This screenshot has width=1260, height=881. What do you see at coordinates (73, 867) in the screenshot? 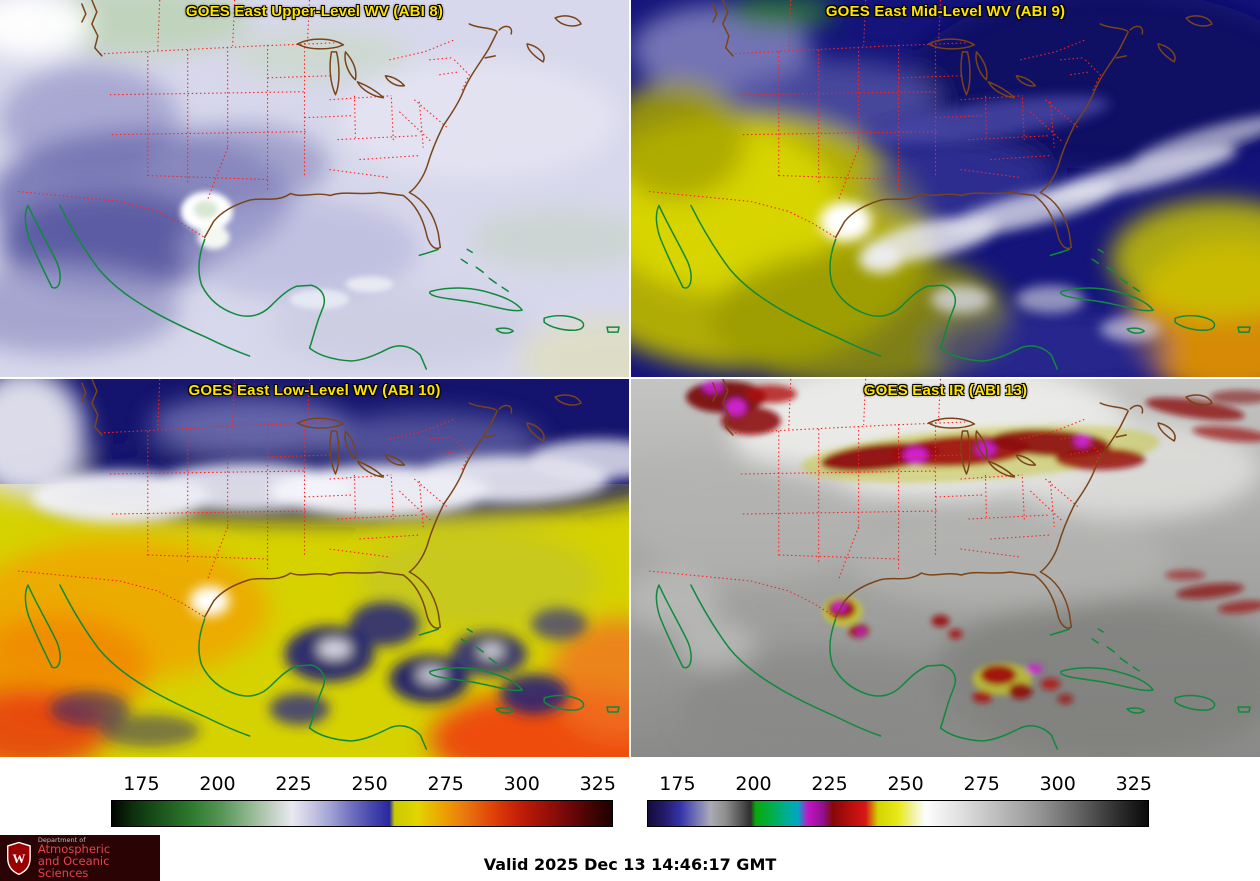
I see `logo-line2: and Oceanic Sciences` at bounding box center [73, 867].